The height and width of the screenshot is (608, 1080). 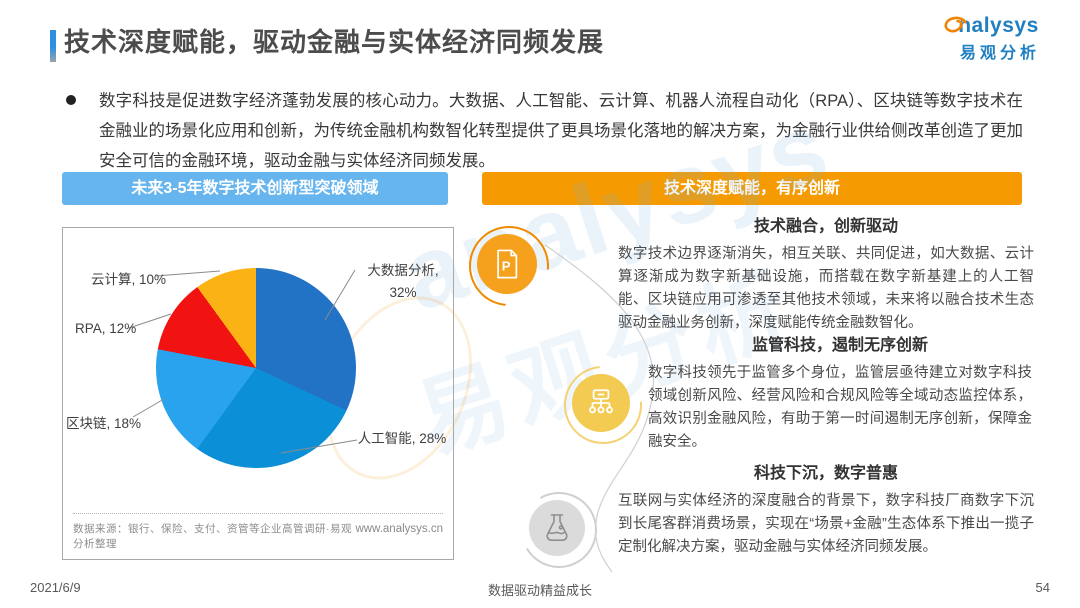 I want to click on footer-date: 2021/6/9, so click(x=55, y=587).